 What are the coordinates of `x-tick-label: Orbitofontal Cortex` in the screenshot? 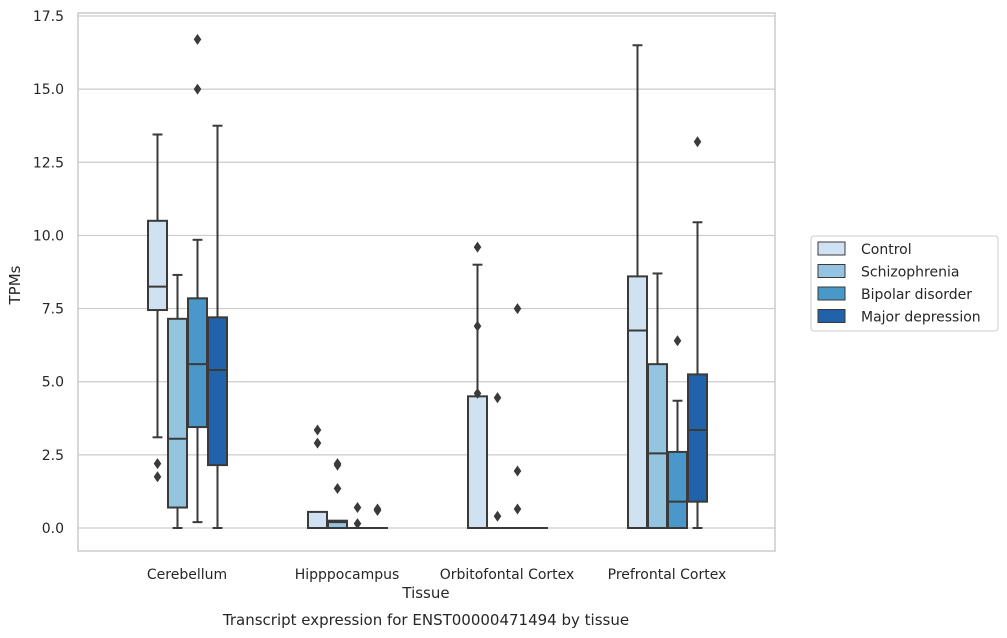 It's located at (507, 575).